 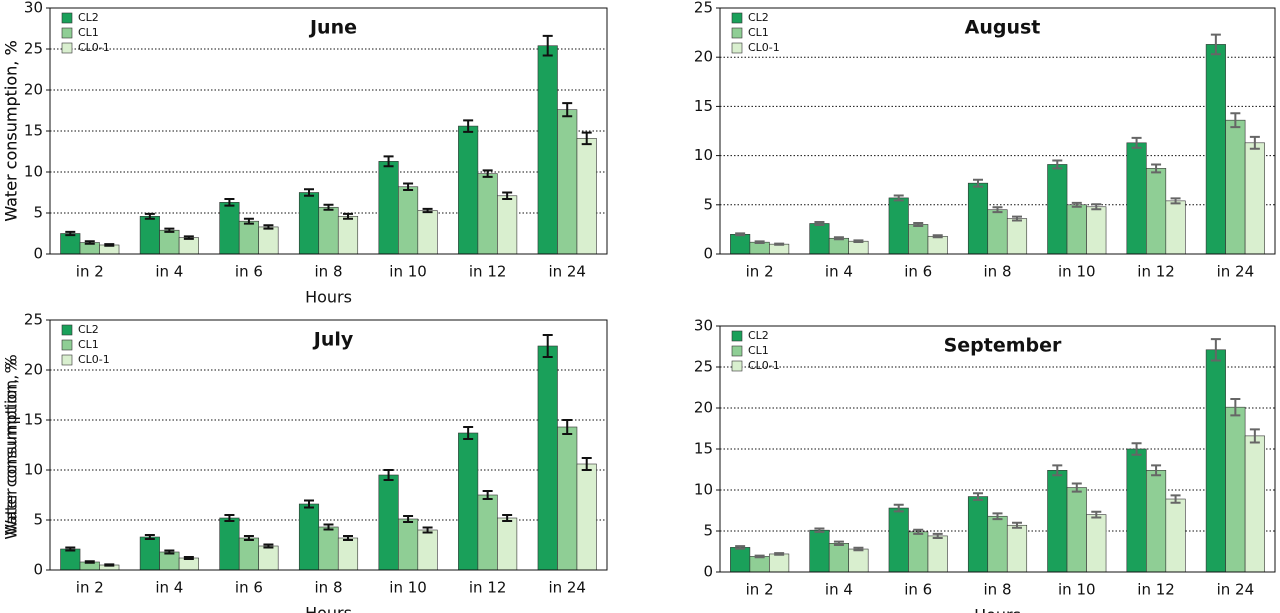 I want to click on x-axis-label: Hours, so click(x=997, y=609).